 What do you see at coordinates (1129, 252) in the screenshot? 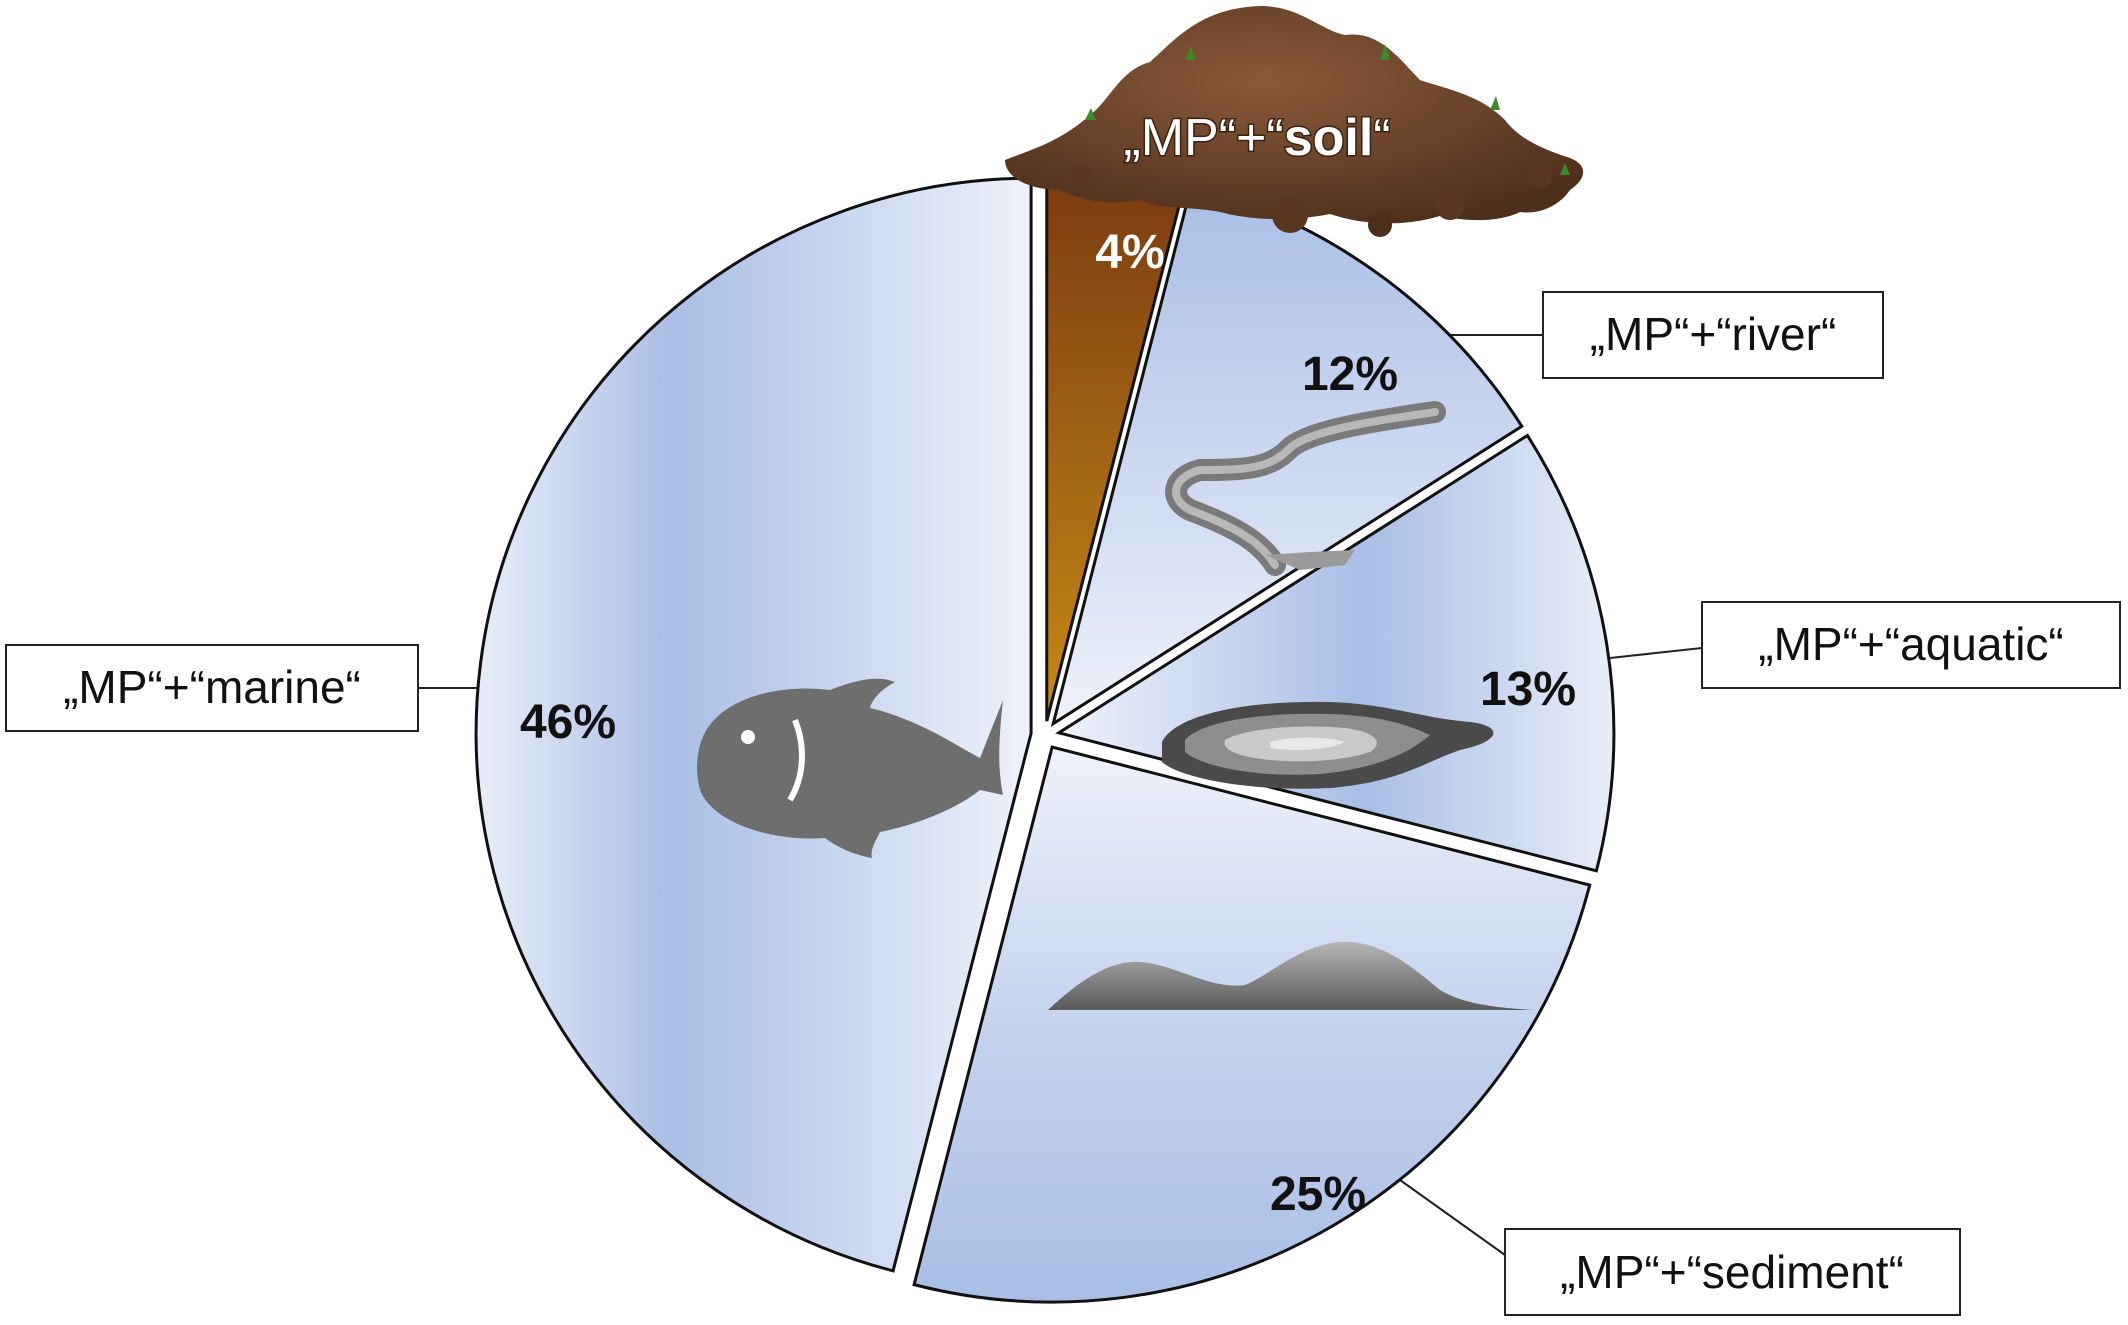
I see `slice-value-soil: 4%` at bounding box center [1129, 252].